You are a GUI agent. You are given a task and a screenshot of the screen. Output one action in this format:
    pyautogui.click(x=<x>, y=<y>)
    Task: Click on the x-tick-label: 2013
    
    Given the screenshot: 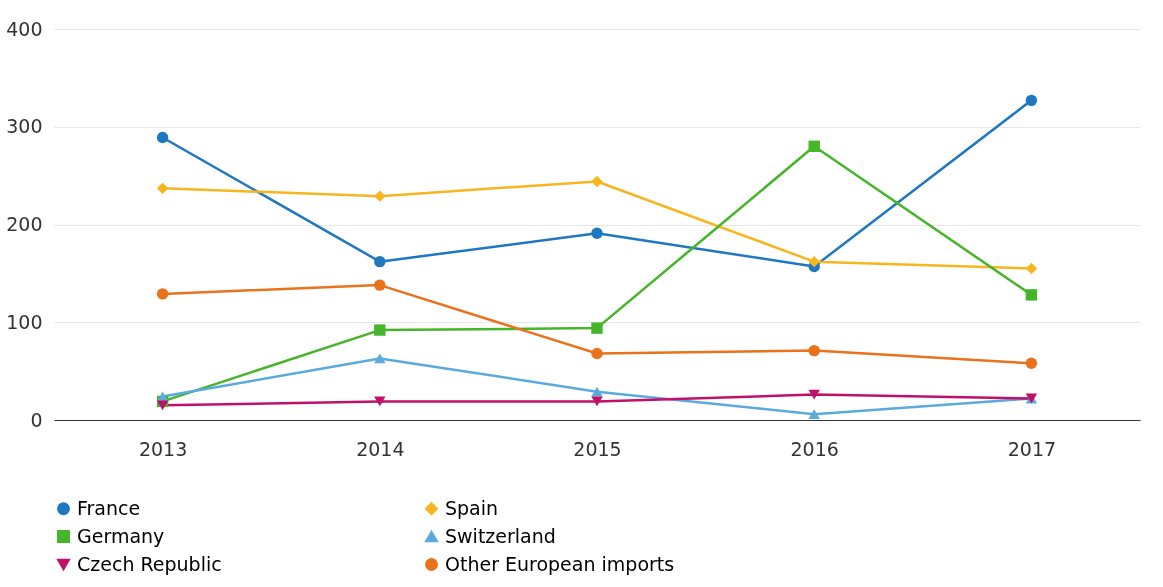 What is the action you would take?
    pyautogui.click(x=163, y=448)
    